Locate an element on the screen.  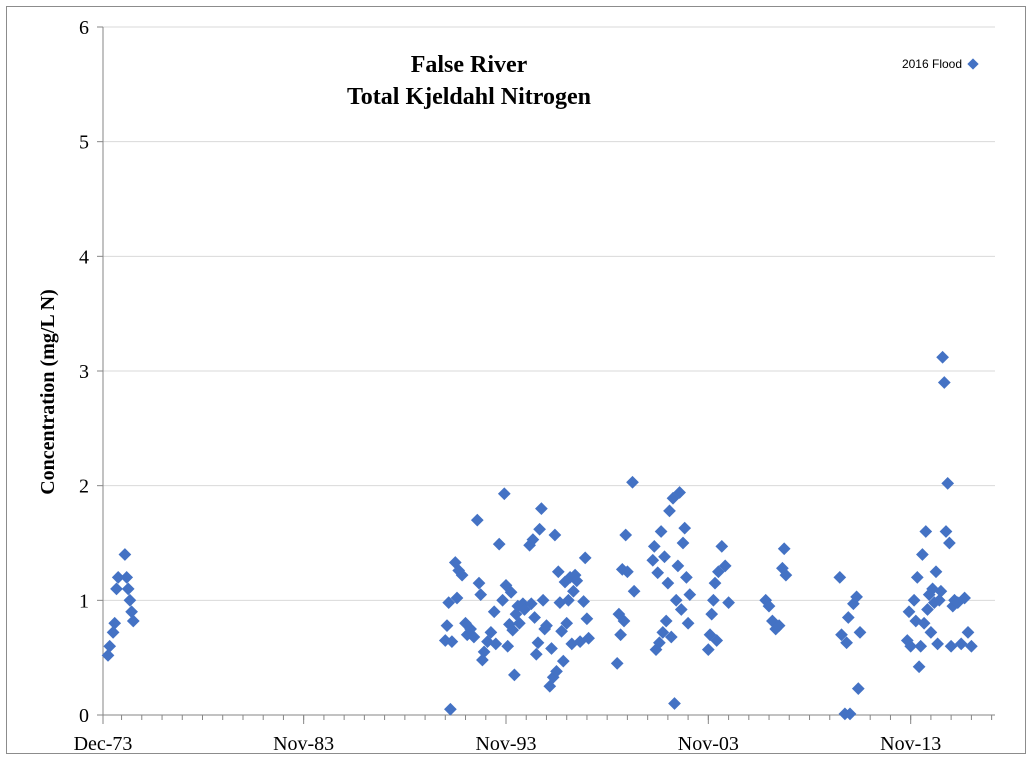
x-minor-ticks is located at coordinates (557, 717).